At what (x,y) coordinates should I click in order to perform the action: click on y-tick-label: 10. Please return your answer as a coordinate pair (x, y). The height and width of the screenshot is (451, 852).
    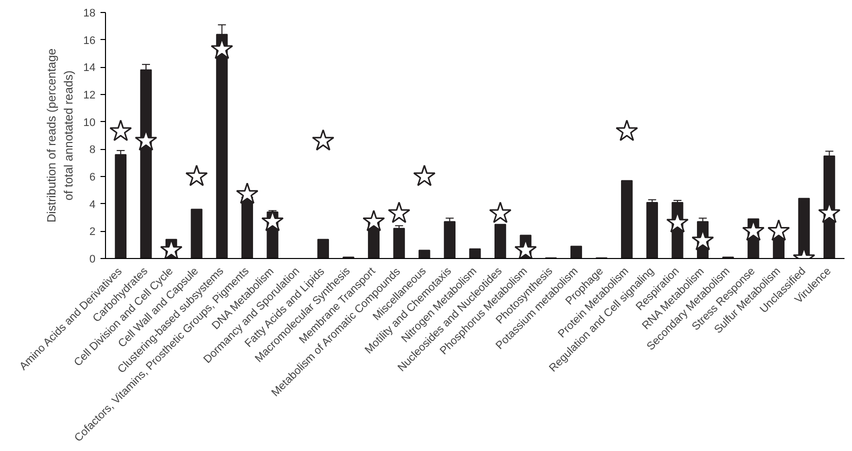
    Looking at the image, I should click on (89, 122).